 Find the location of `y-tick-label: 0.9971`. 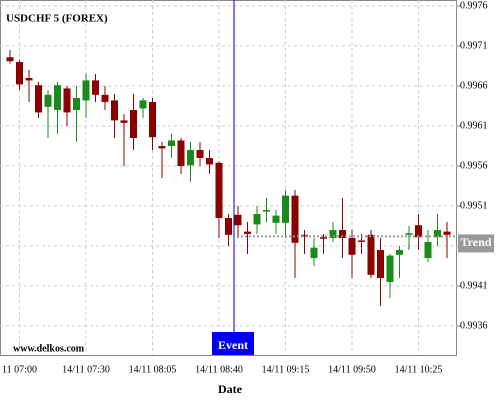

y-tick-label: 0.9971 is located at coordinates (474, 45).